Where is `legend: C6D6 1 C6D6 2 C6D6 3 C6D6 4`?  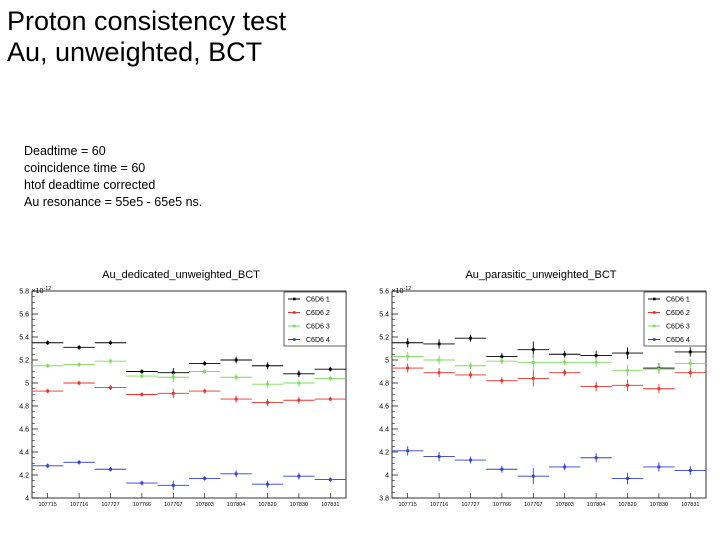 legend: C6D6 1 C6D6 2 C6D6 3 C6D6 4 is located at coordinates (675, 319).